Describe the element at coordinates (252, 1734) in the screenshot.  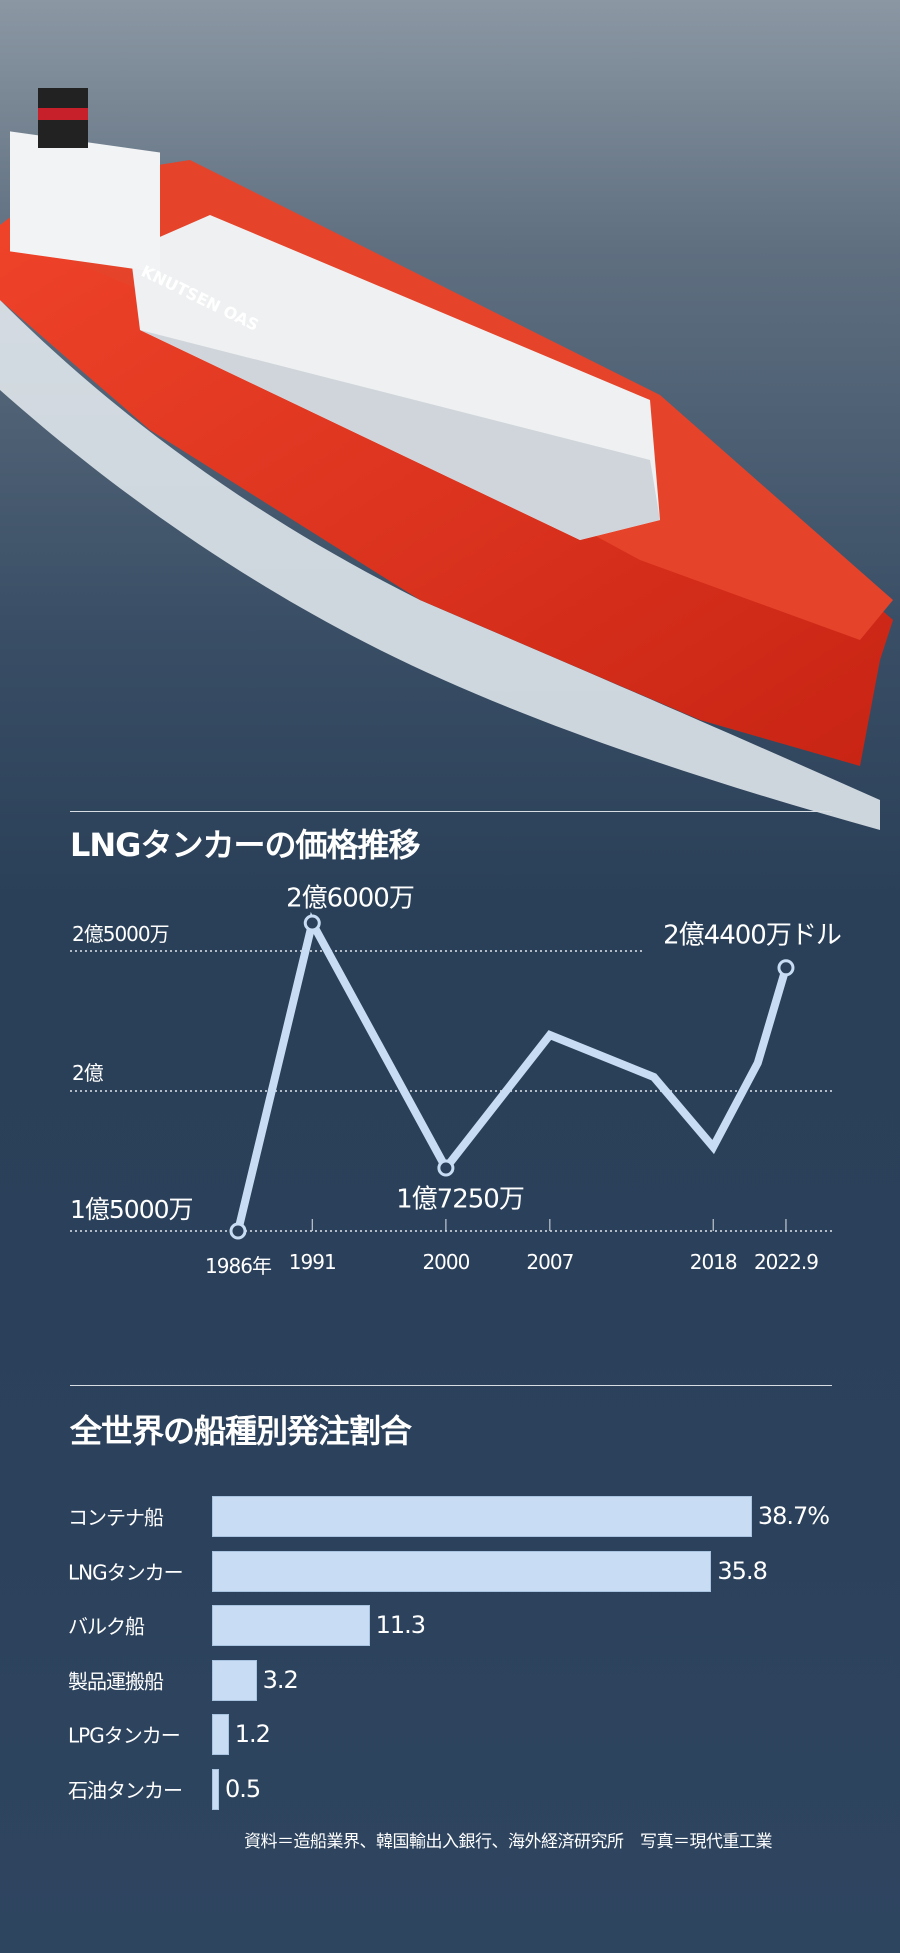
I see `bar-value-label: 1.2` at that location.